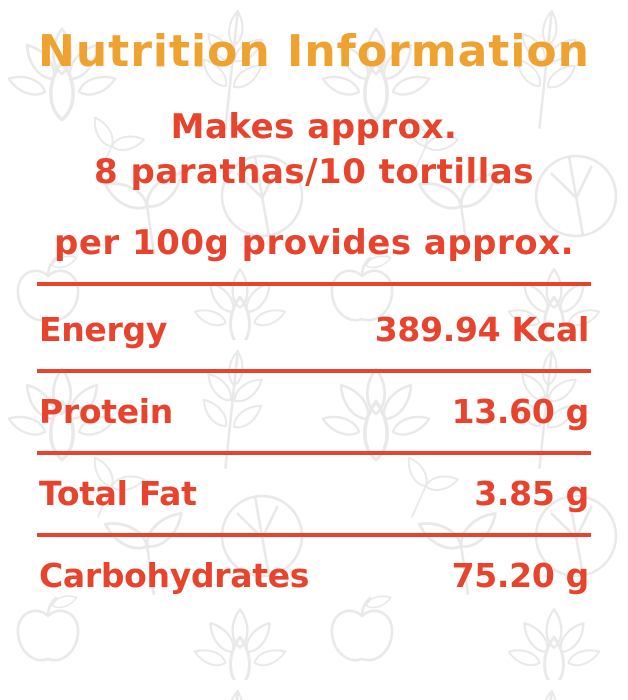 This screenshot has height=700, width=628. I want to click on nutrient-value: 13.60 g, so click(520, 411).